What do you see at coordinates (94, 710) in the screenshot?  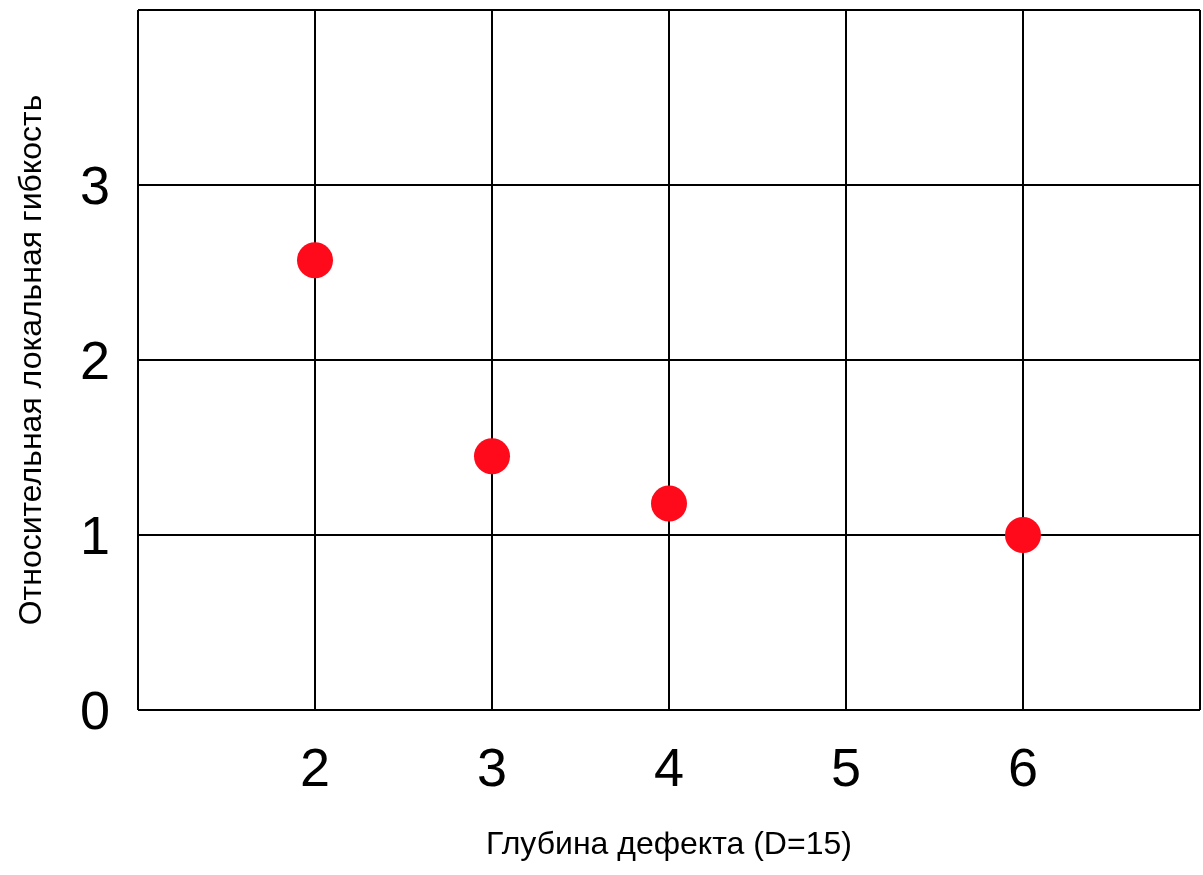 I see `y-tick-label: 0` at bounding box center [94, 710].